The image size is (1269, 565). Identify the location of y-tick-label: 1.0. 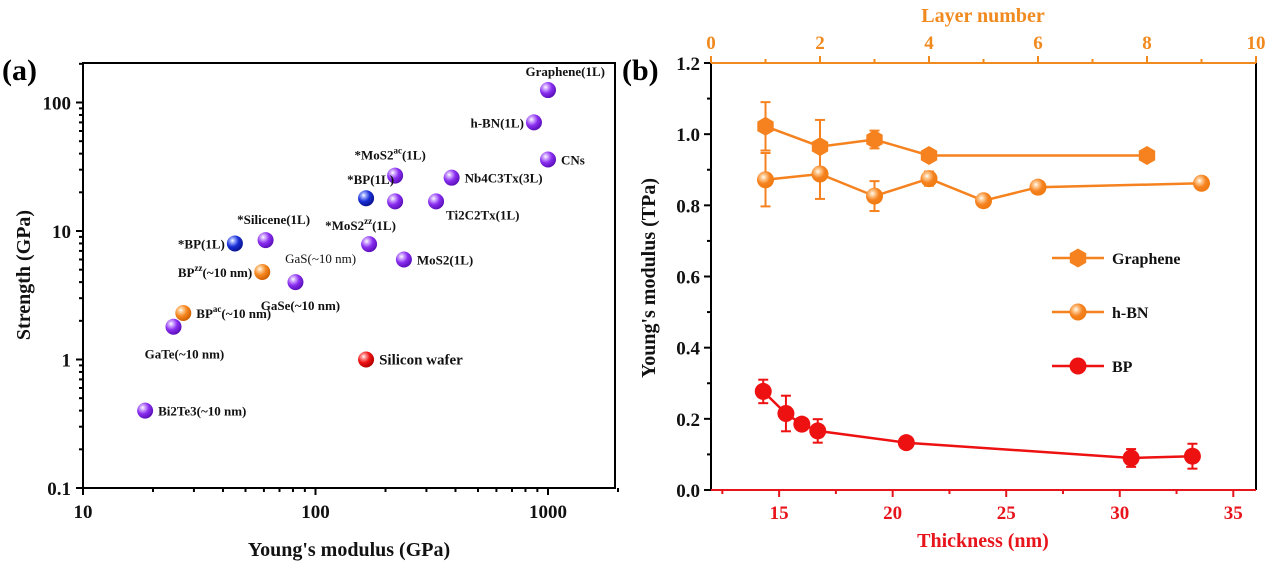
(688, 135).